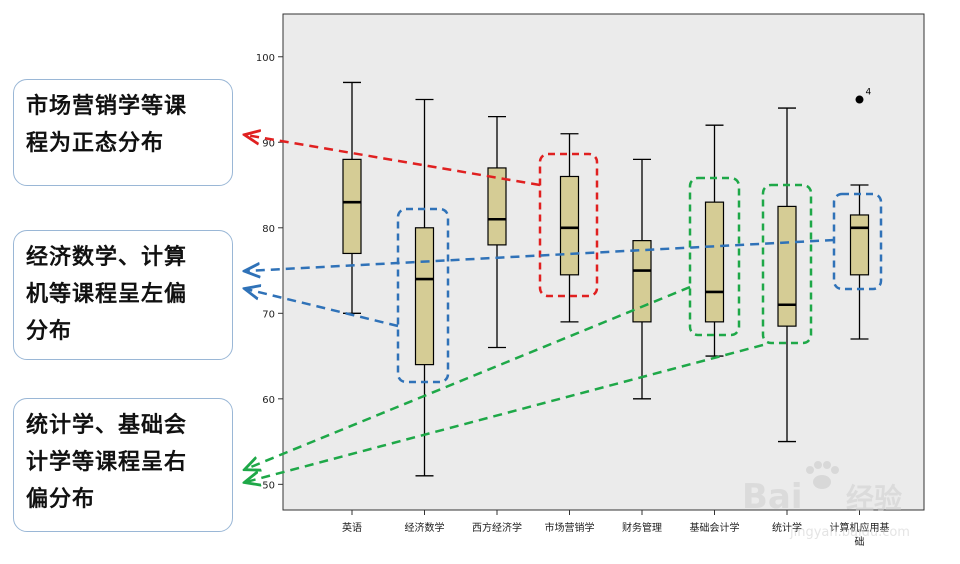 This screenshot has height=564, width=960. What do you see at coordinates (859, 99) in the screenshot?
I see `outlier-point` at bounding box center [859, 99].